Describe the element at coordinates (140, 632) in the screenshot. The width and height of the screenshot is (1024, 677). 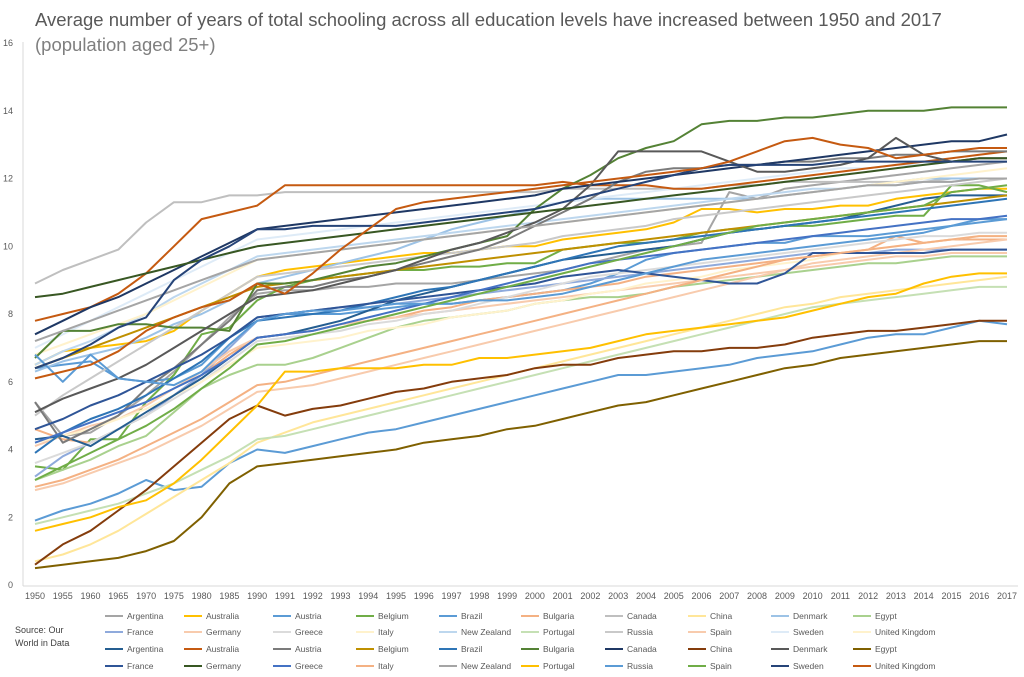
I see `legend-label: France` at that location.